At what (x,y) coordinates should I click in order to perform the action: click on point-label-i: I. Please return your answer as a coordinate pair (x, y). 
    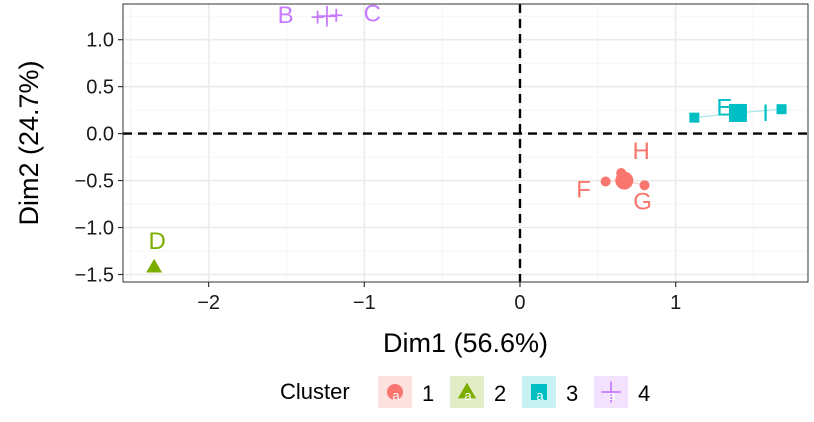
    Looking at the image, I should click on (765, 113).